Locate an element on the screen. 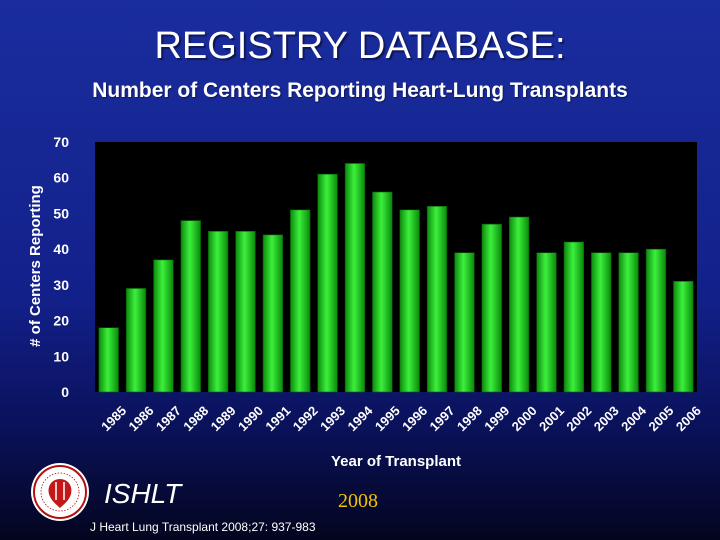 Image resolution: width=720 pixels, height=540 pixels. bar-1992 is located at coordinates (300, 301).